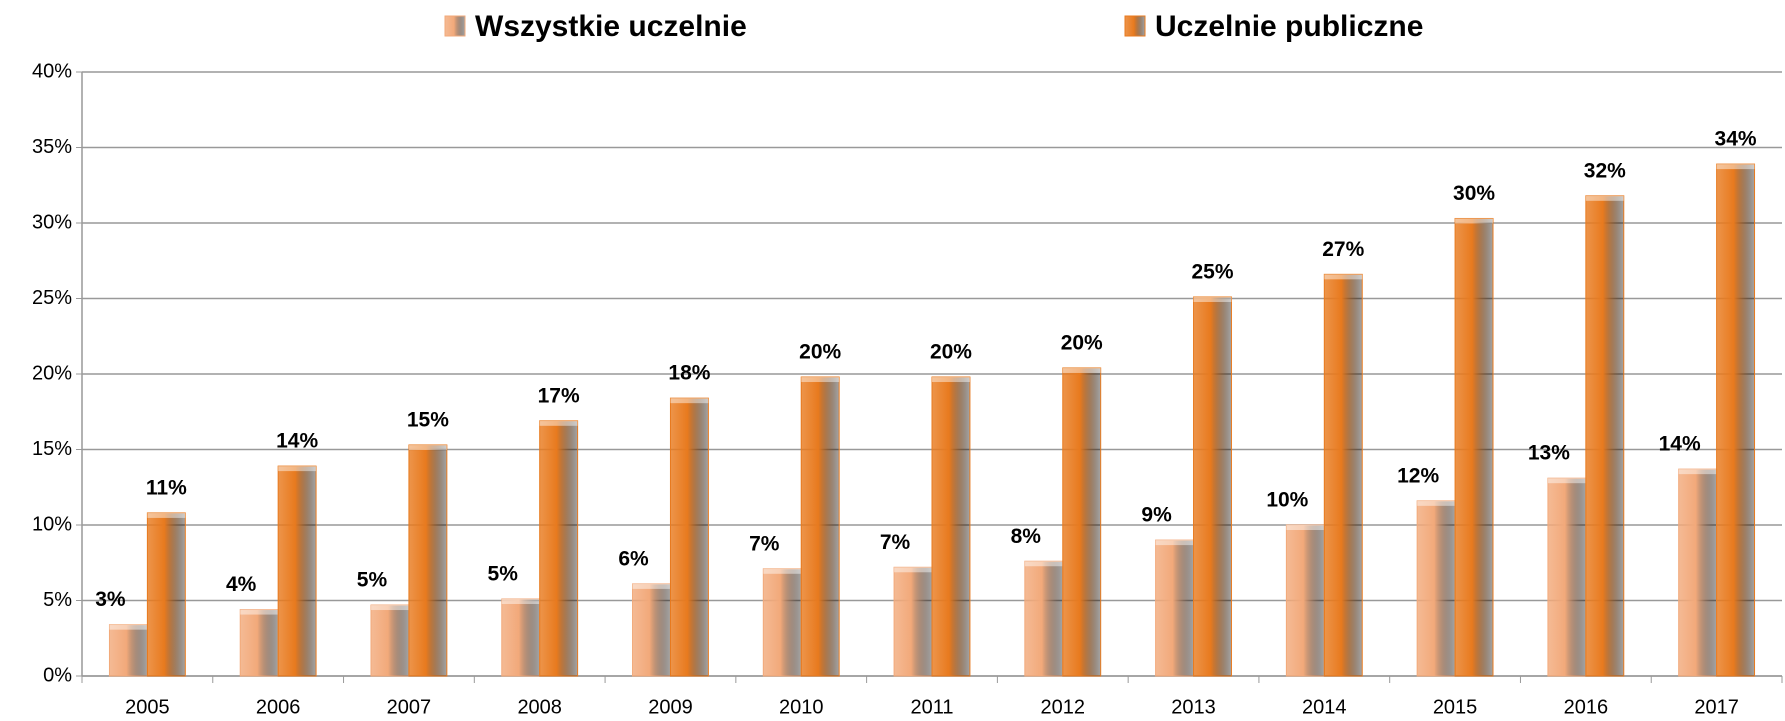 The height and width of the screenshot is (721, 1785). Describe the element at coordinates (611, 26) in the screenshot. I see `legend-label: Wszystkie uczelnie` at that location.